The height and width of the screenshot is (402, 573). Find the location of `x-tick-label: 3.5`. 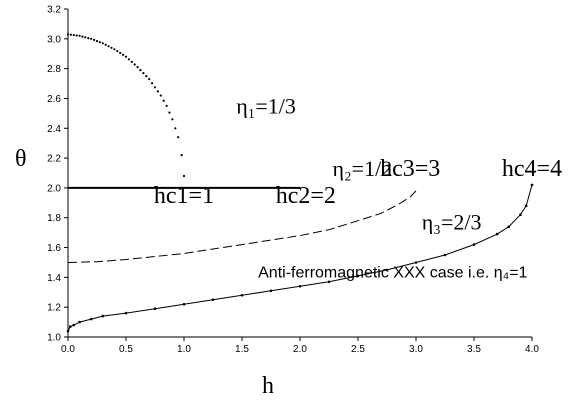

x-tick-label: 3.5 is located at coordinates (474, 349).